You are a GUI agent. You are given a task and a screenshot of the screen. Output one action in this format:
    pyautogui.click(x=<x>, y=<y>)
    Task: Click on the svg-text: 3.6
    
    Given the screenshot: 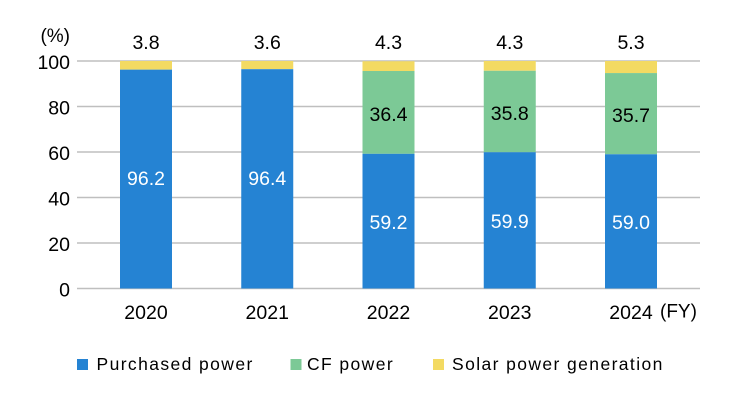 What is the action you would take?
    pyautogui.click(x=267, y=43)
    